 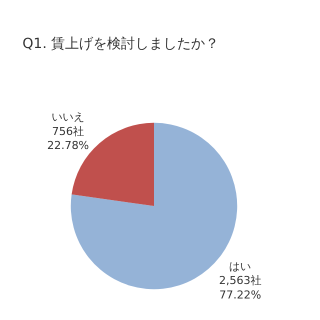 What do you see at coordinates (240, 266) in the screenshot?
I see `slice-label: はい` at bounding box center [240, 266].